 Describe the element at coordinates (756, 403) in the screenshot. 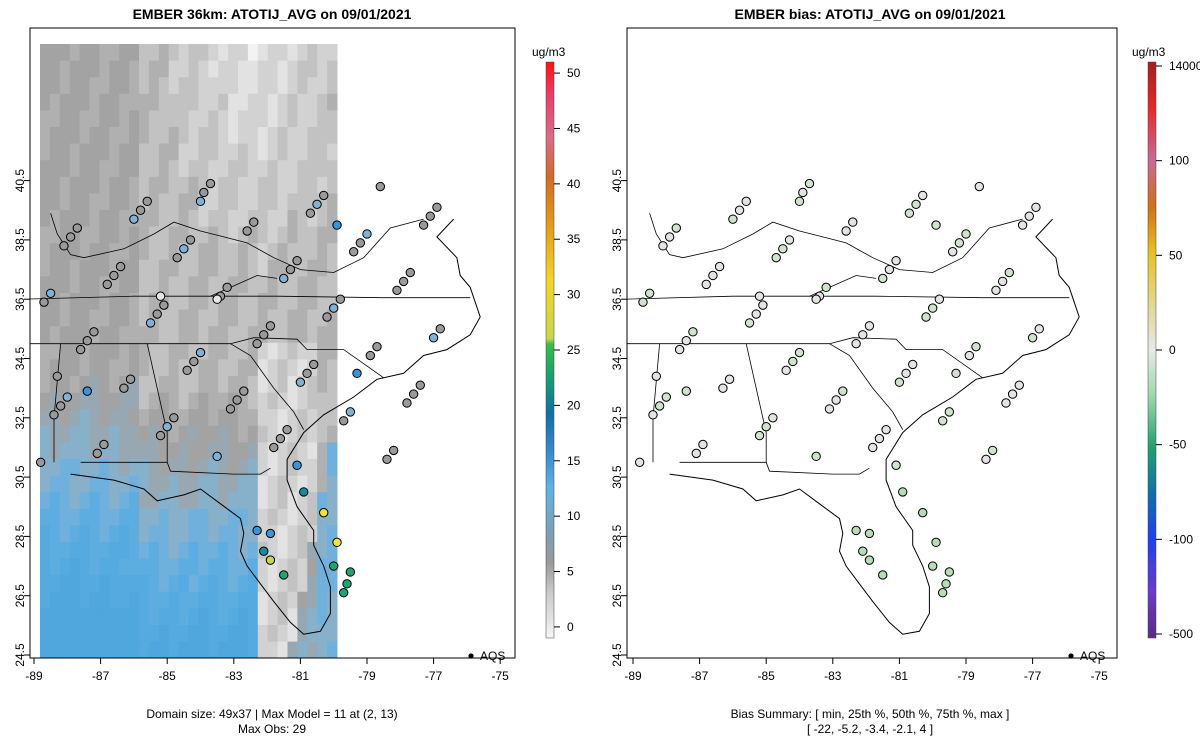

I see `state-border` at that location.